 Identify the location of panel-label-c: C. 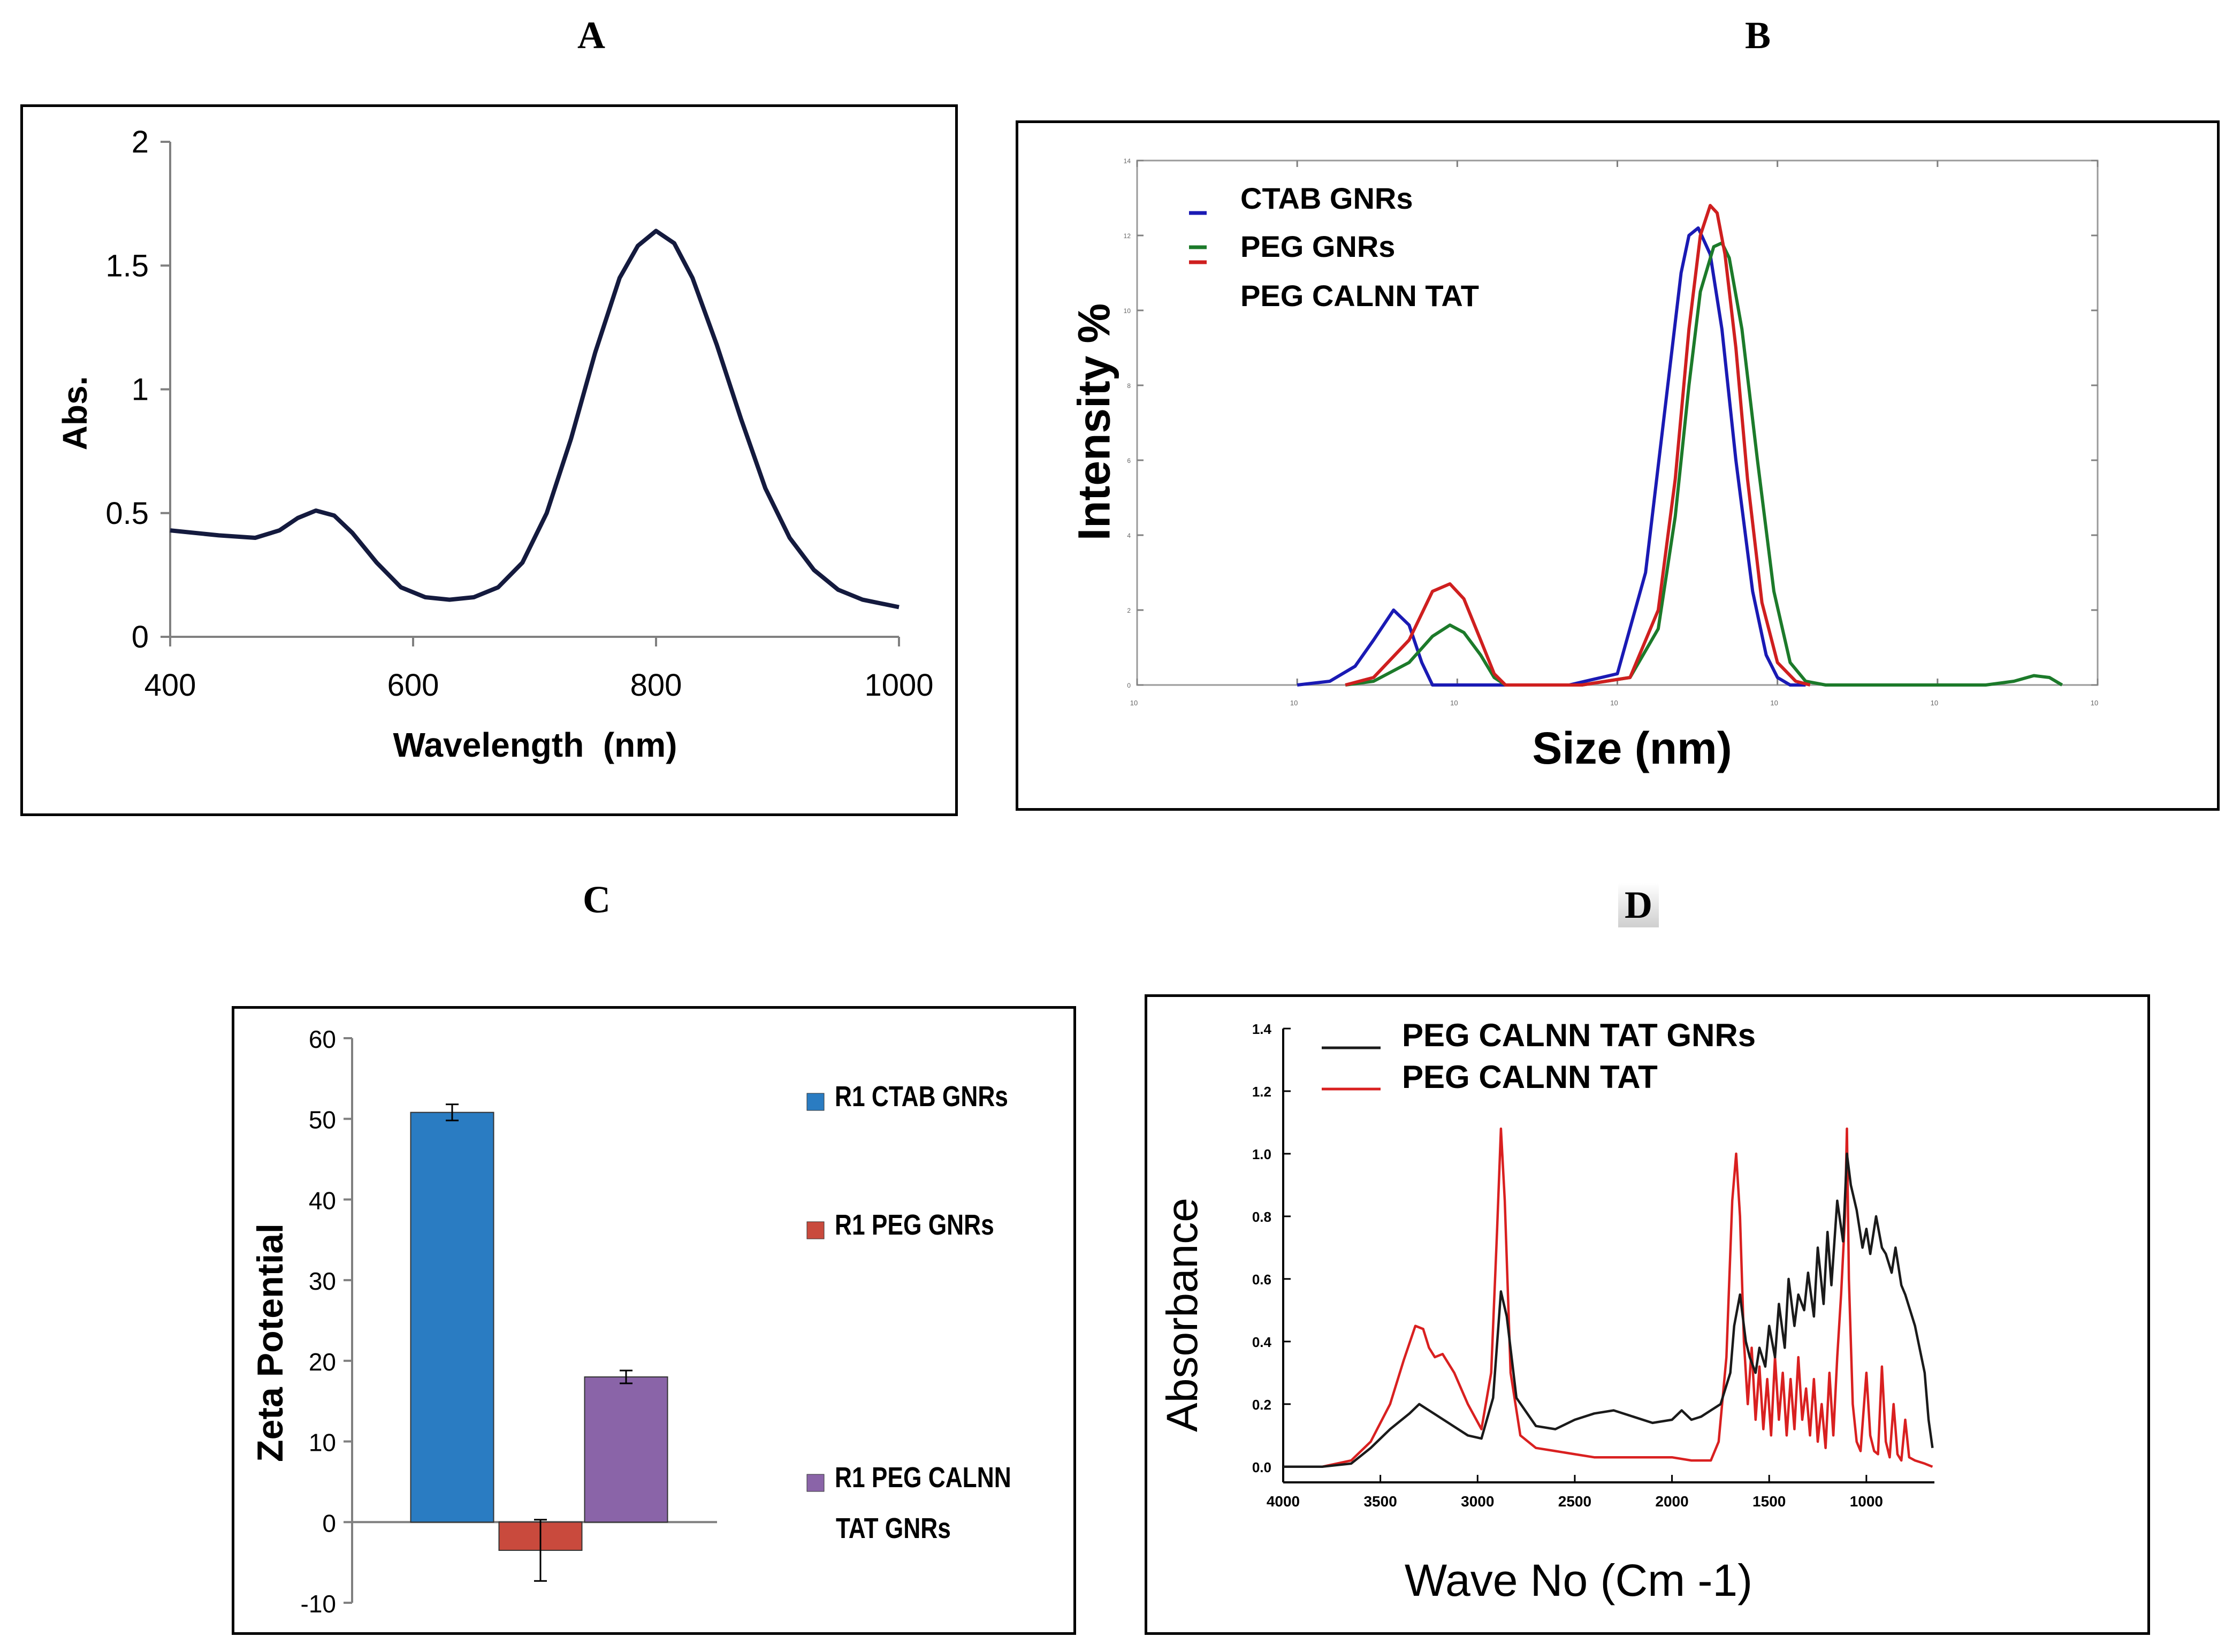
(597, 899).